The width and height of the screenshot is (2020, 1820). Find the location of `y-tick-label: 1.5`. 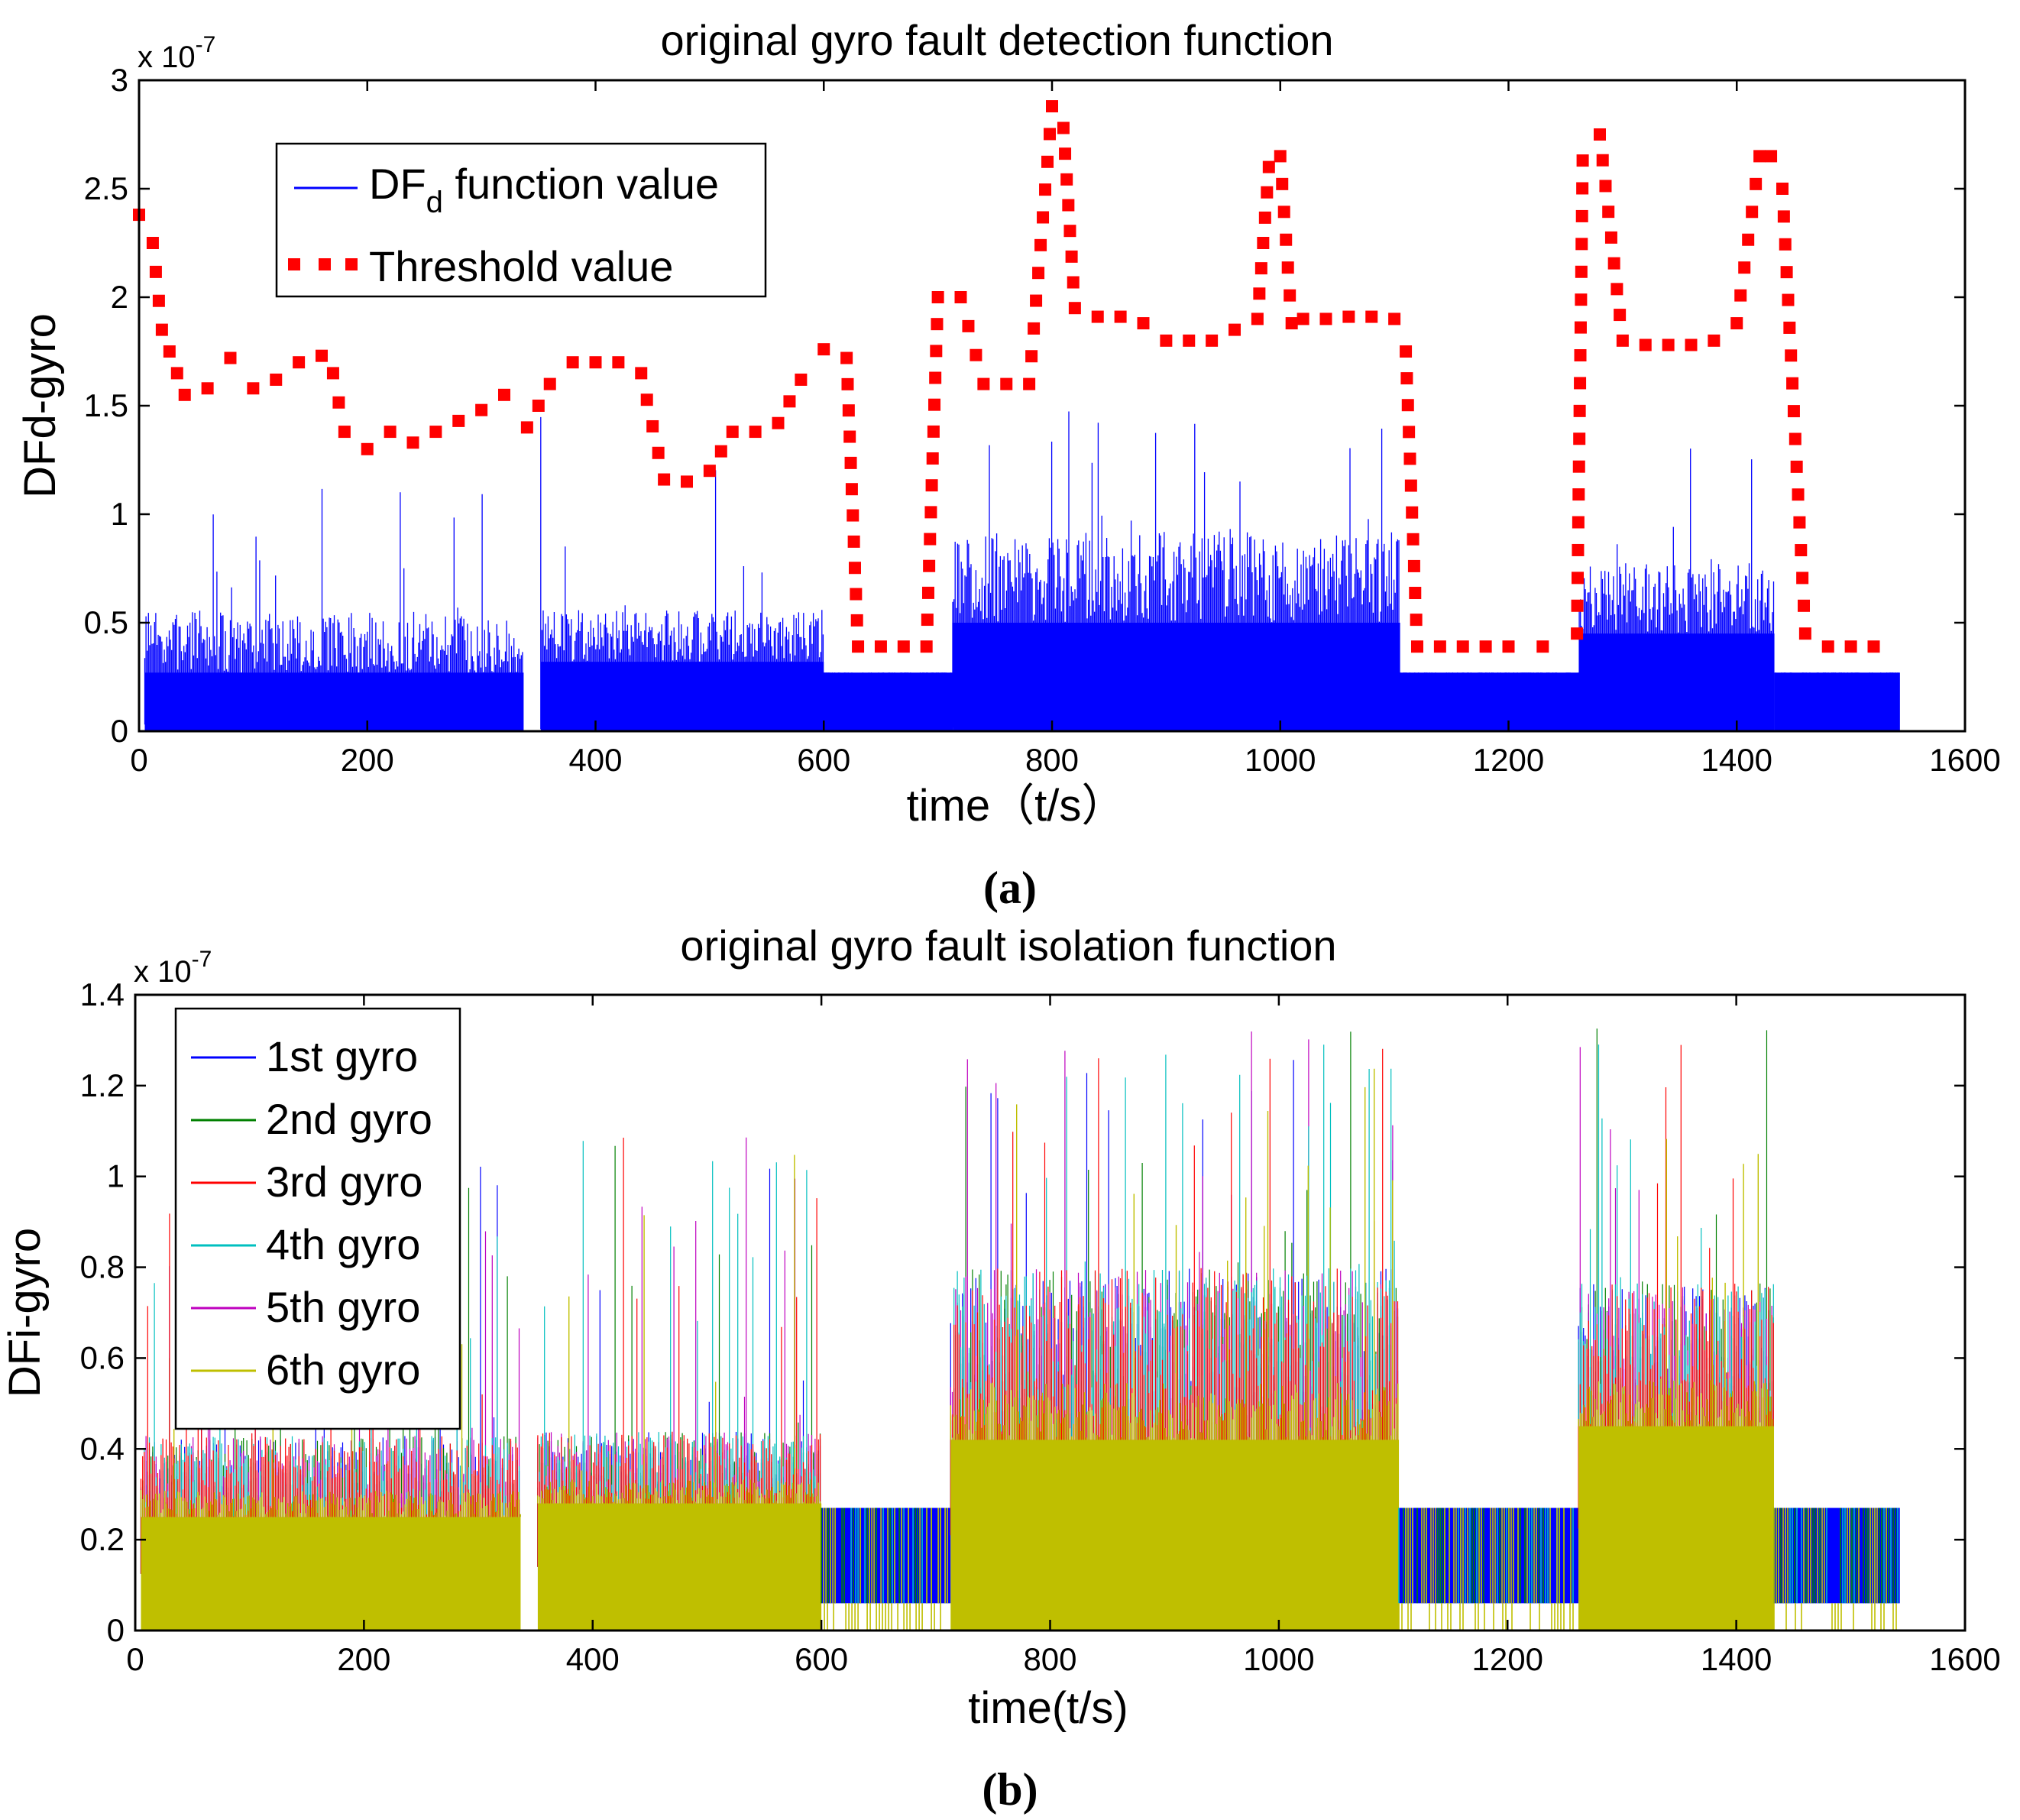

y-tick-label: 1.5 is located at coordinates (106, 405).